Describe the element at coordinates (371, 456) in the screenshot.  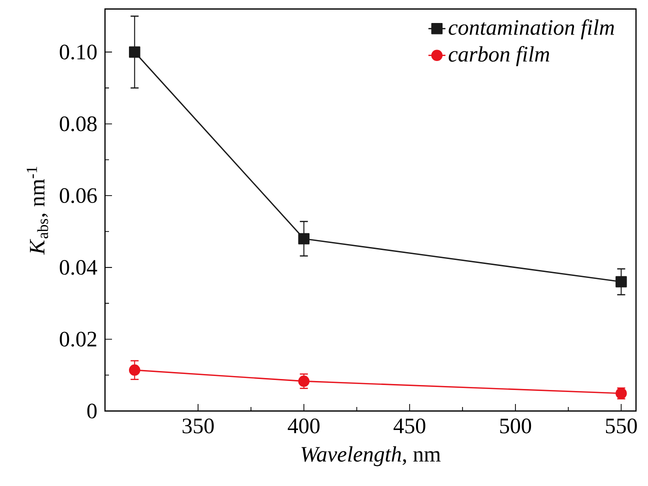
I see `x-axis-title: Wavelength, nm` at that location.